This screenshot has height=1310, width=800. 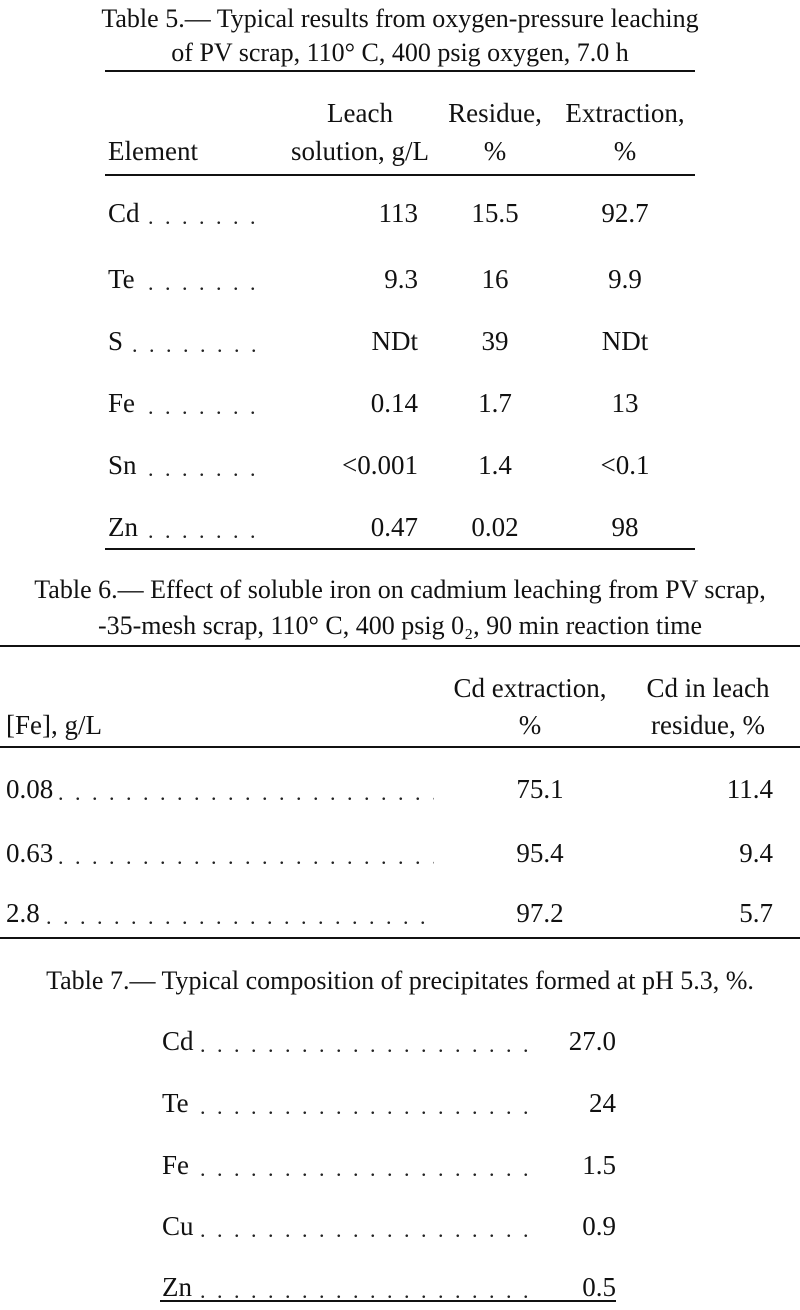 What do you see at coordinates (401, 279) in the screenshot?
I see `table5-leach-cell: 9.3` at bounding box center [401, 279].